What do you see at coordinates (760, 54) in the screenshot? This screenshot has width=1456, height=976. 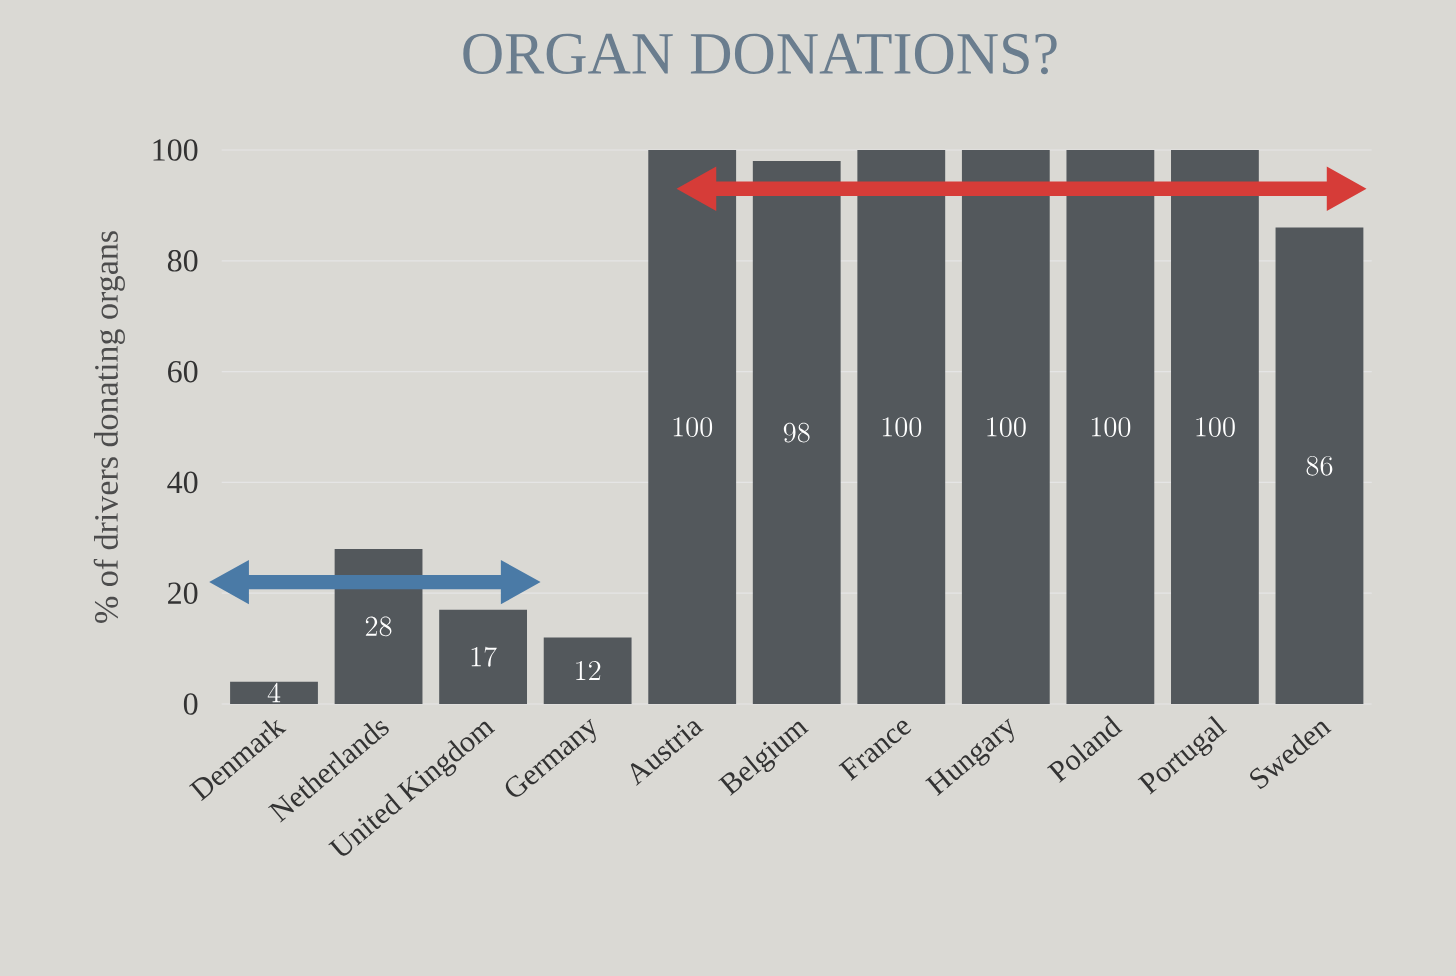 I see `chart-title: ORGAN DONATIONS?` at bounding box center [760, 54].